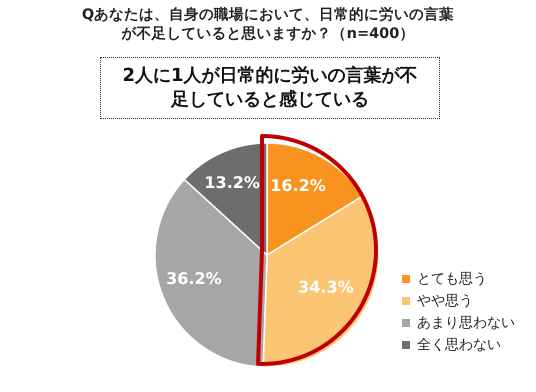  Describe the element at coordinates (466, 323) in the screenshot. I see `legend-label: あまり思わない` at that location.